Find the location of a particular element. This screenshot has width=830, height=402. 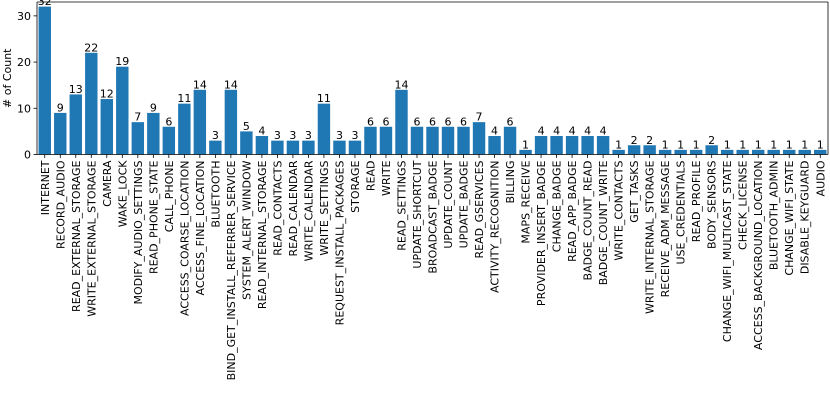

bar-bluetooth is located at coordinates (215, 147).